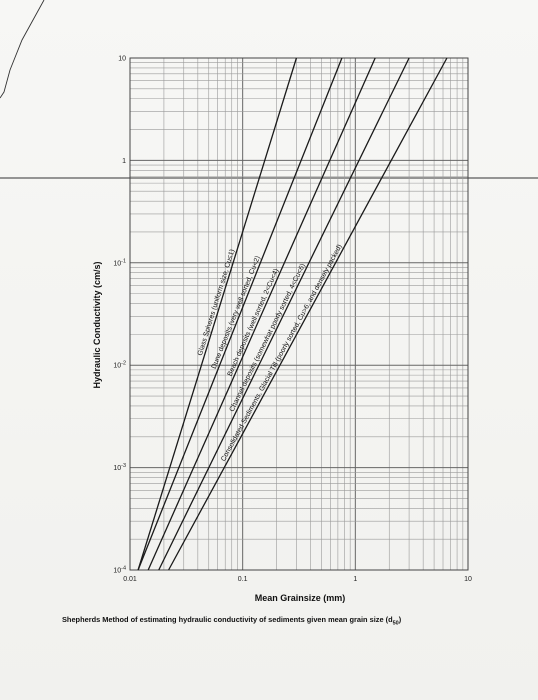  I want to click on x-tick-label: 0.1, so click(243, 579).